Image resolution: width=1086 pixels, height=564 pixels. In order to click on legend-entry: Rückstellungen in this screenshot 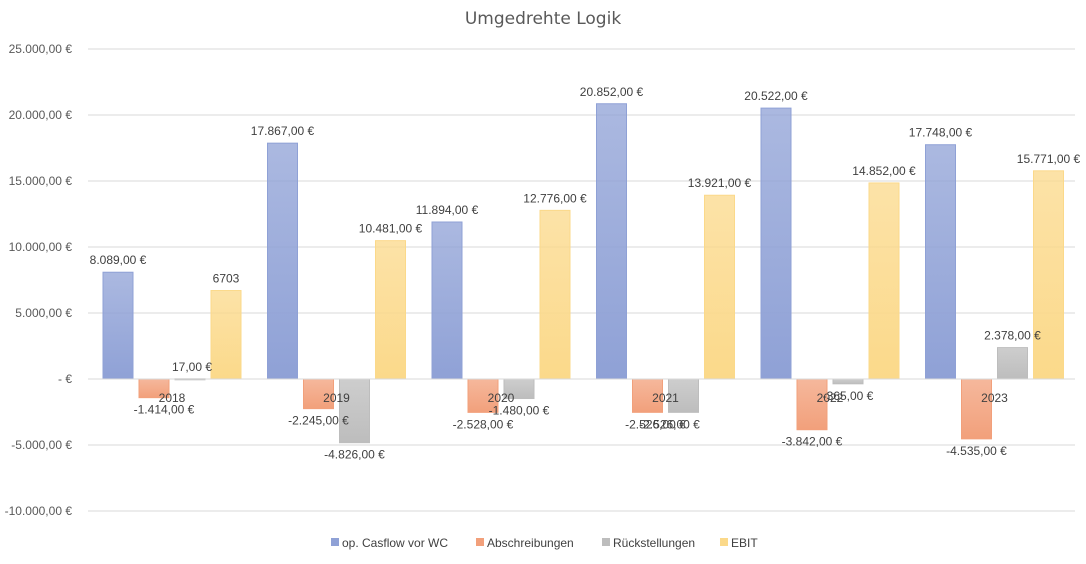, I will do `click(654, 543)`.